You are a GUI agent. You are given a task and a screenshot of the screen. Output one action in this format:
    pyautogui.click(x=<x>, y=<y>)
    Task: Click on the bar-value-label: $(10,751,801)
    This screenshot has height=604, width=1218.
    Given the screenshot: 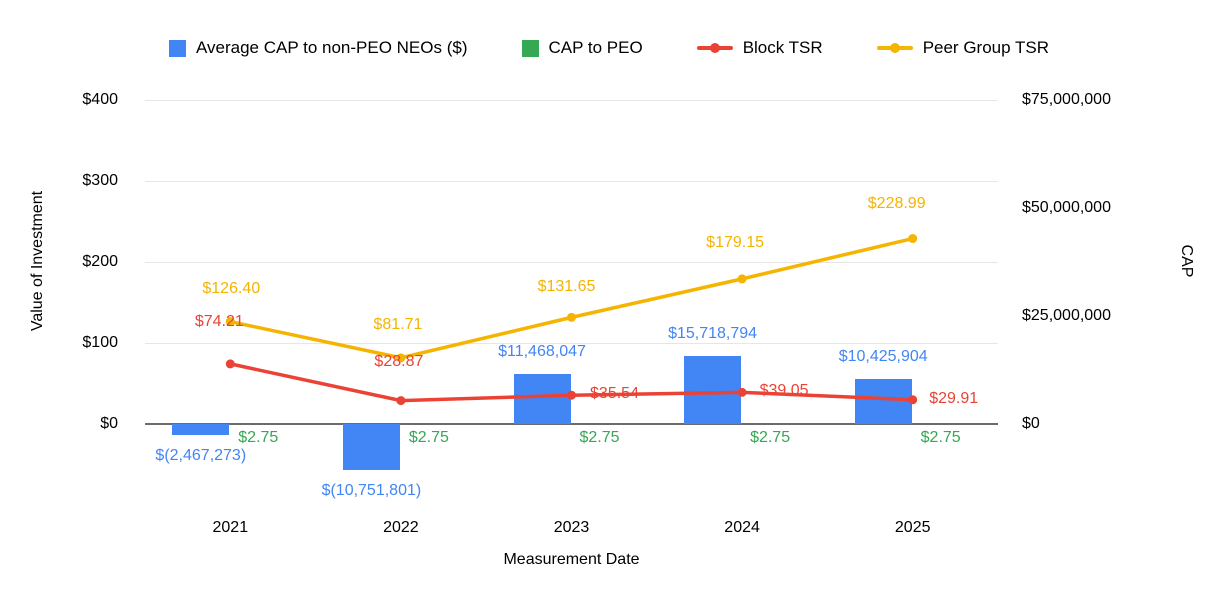 What is the action you would take?
    pyautogui.click(x=371, y=491)
    